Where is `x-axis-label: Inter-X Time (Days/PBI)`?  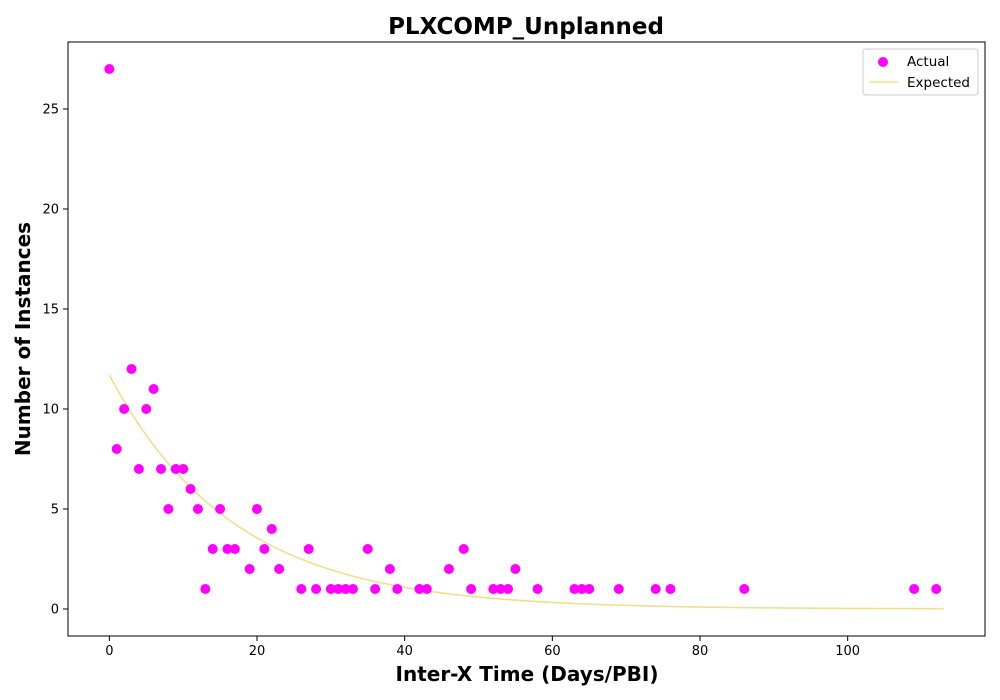 x-axis-label: Inter-X Time (Days/PBI) is located at coordinates (527, 674).